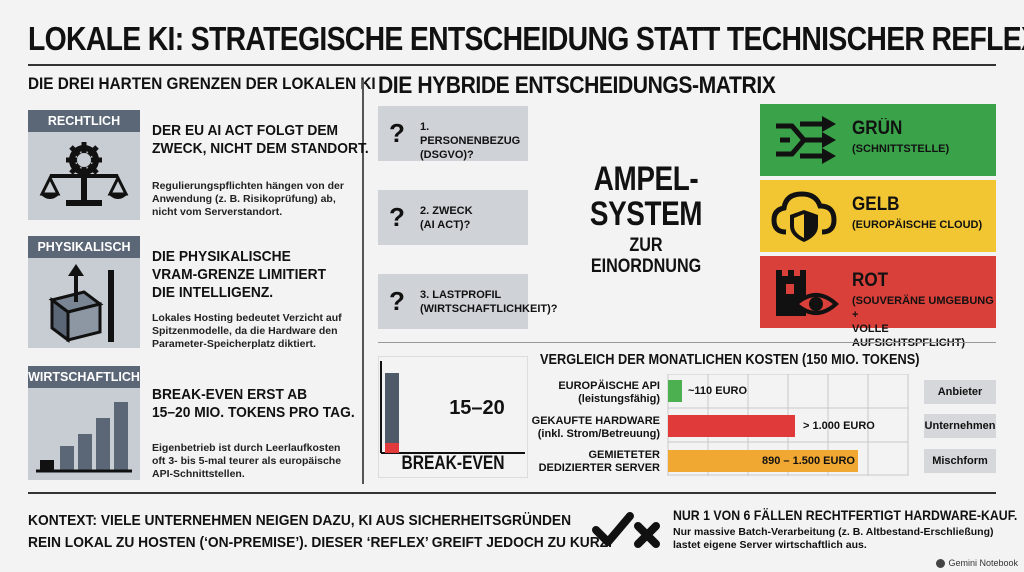 This screenshot has width=1024, height=572. What do you see at coordinates (577, 85) in the screenshot?
I see `matrix-section-title: DIE HYBRIDE ENTSCHEIDUNGS-MATRIX` at bounding box center [577, 85].